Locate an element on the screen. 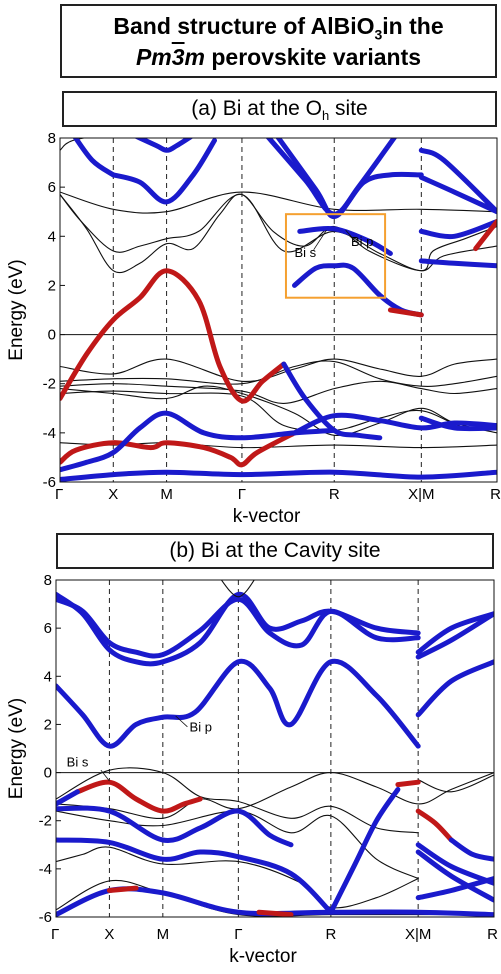 The image size is (501, 974). y-tick-label: 4 is located at coordinates (48, 676).